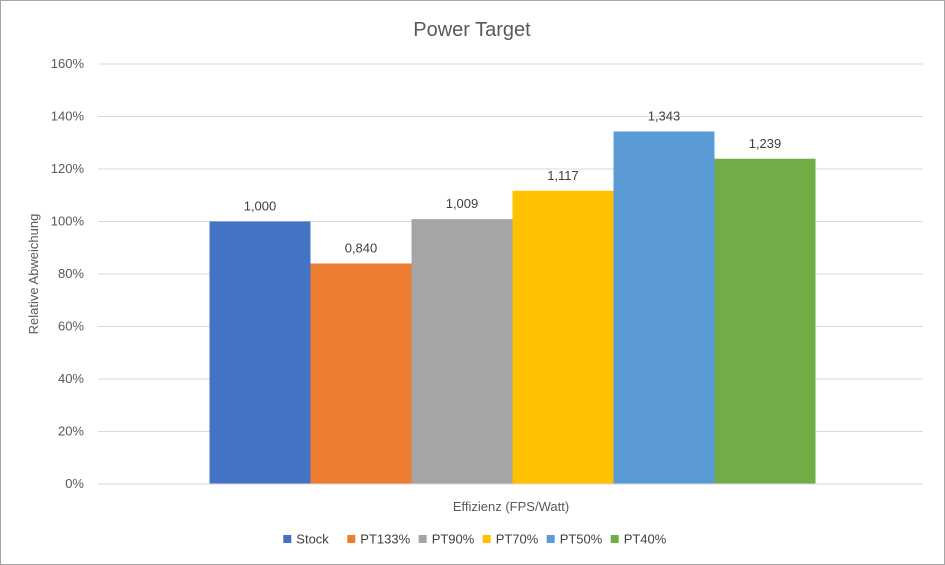 Image resolution: width=945 pixels, height=565 pixels. I want to click on y-tick-label: 140%, so click(68, 116).